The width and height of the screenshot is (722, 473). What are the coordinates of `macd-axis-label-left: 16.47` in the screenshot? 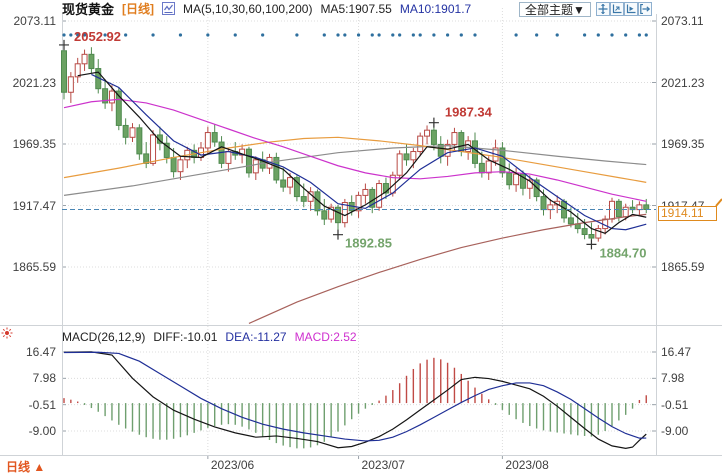 It's located at (40, 352).